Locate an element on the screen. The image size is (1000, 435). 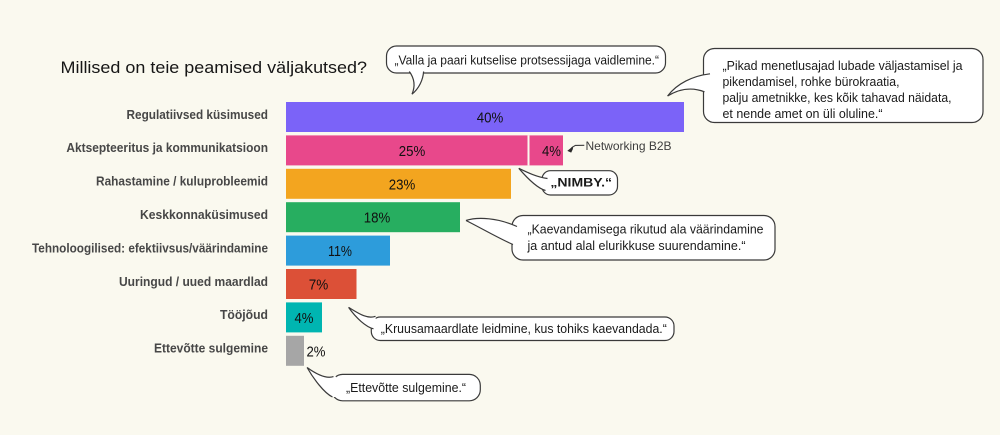
svg-text: 11% is located at coordinates (340, 251).